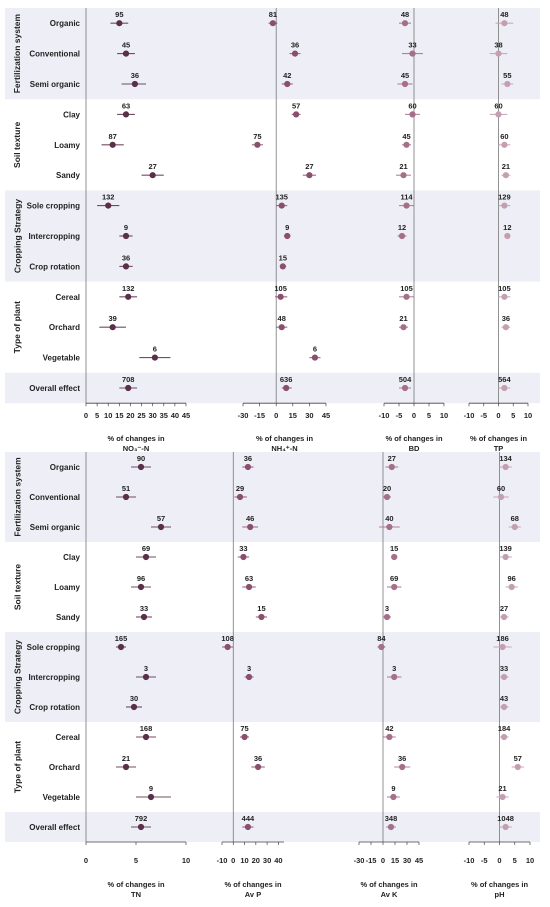  What do you see at coordinates (54, 497) in the screenshot?
I see `row-label: Conventional` at bounding box center [54, 497].